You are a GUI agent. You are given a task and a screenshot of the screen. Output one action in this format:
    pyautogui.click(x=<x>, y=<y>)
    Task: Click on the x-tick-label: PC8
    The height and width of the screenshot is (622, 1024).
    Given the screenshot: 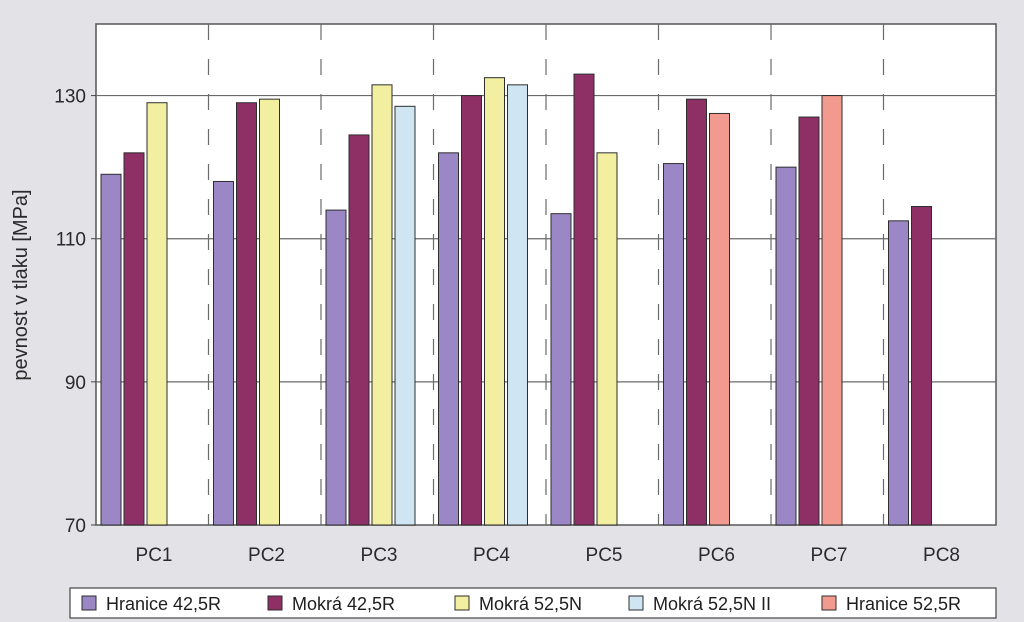 What is the action you would take?
    pyautogui.click(x=941, y=555)
    